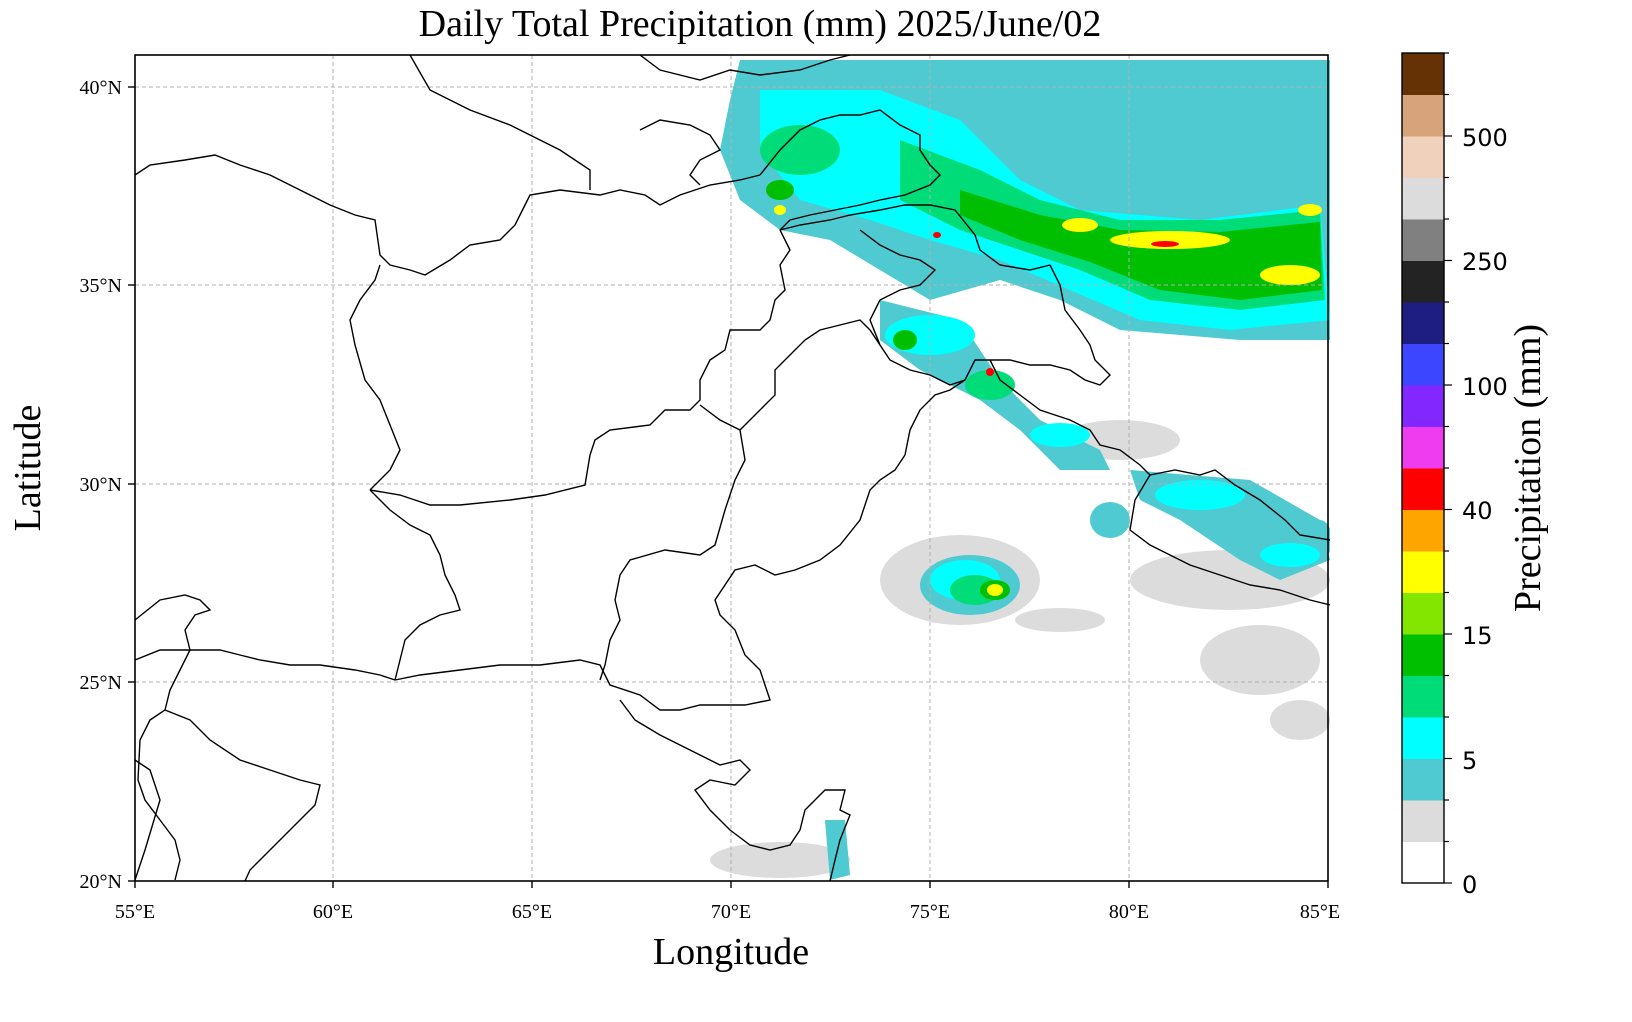  Describe the element at coordinates (101, 882) in the screenshot. I see `y-tick-label: 20°N` at that location.